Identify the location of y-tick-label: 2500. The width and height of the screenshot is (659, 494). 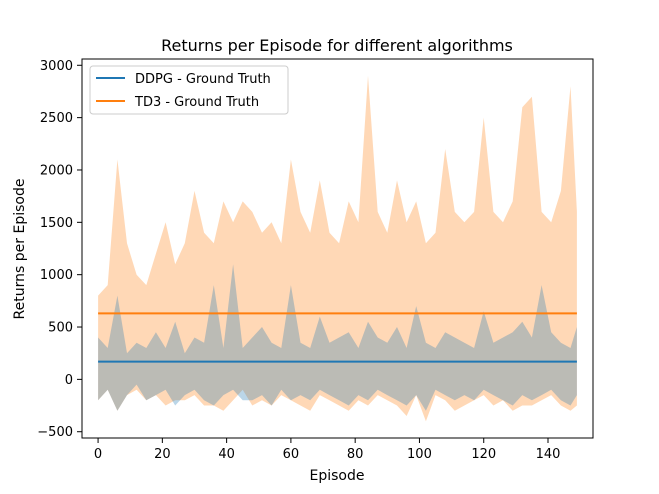
(56, 118).